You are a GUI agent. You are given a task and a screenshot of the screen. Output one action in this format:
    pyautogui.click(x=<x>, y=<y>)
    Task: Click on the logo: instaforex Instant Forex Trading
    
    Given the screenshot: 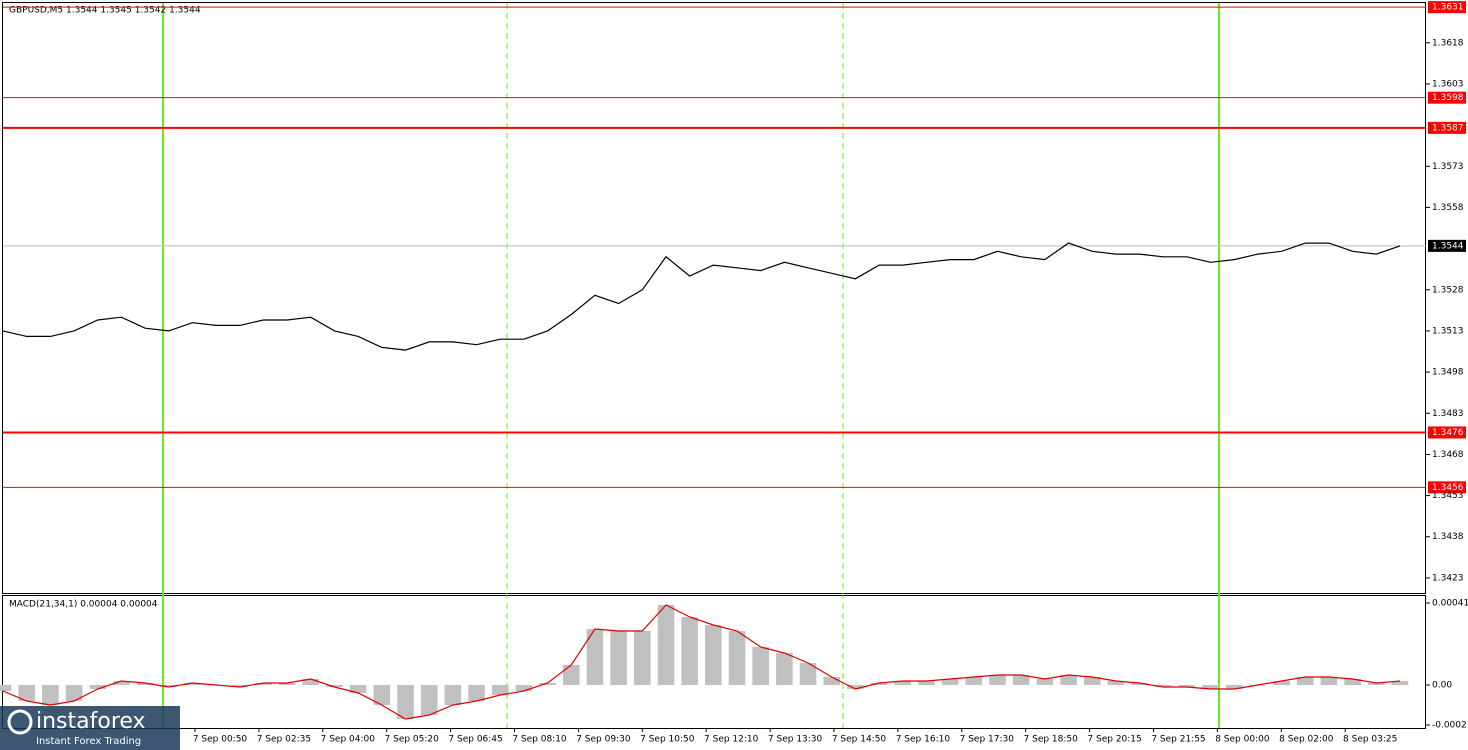 What is the action you would take?
    pyautogui.click(x=90, y=728)
    